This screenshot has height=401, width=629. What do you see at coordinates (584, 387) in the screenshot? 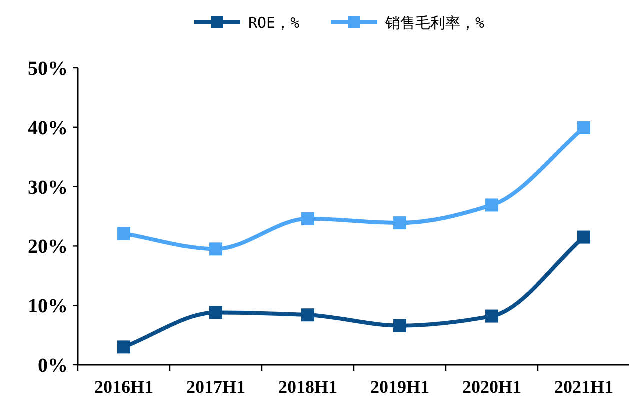
I see `x-tick-label: 2021H1` at bounding box center [584, 387].